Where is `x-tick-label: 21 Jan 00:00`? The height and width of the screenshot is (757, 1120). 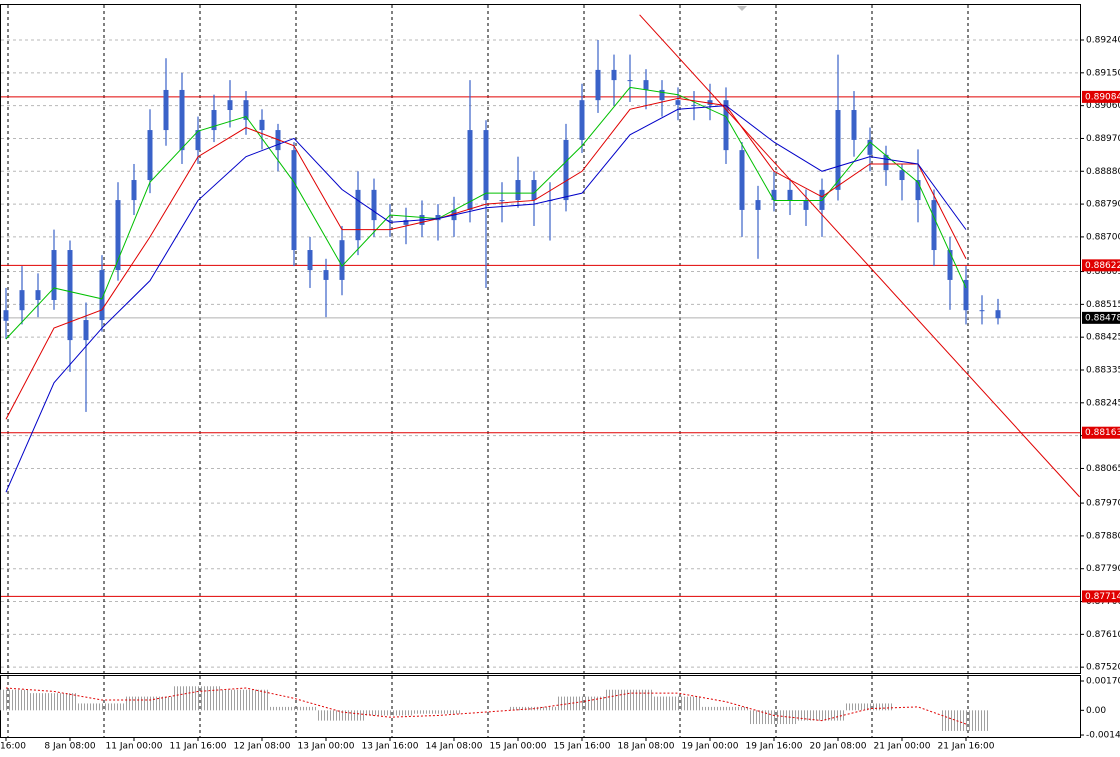
x-tick-label: 21 Jan 00:00 is located at coordinates (902, 747).